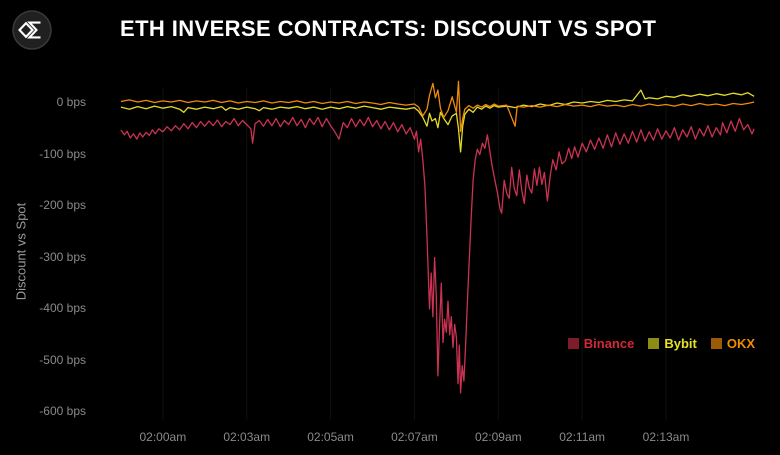 The width and height of the screenshot is (780, 455). What do you see at coordinates (654, 343) in the screenshot?
I see `legend-swatch-bybit` at bounding box center [654, 343].